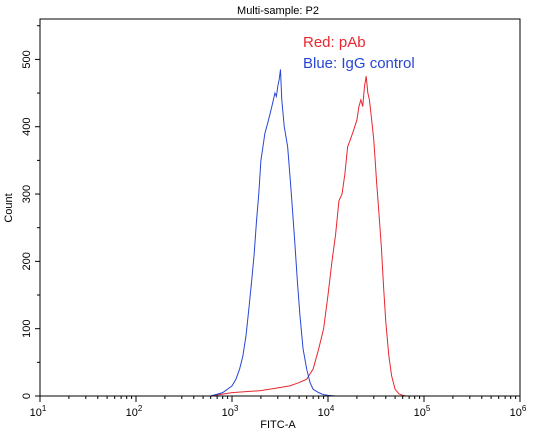  Describe the element at coordinates (332, 408) in the screenshot. I see `x-tick-exponent: 4` at that location.